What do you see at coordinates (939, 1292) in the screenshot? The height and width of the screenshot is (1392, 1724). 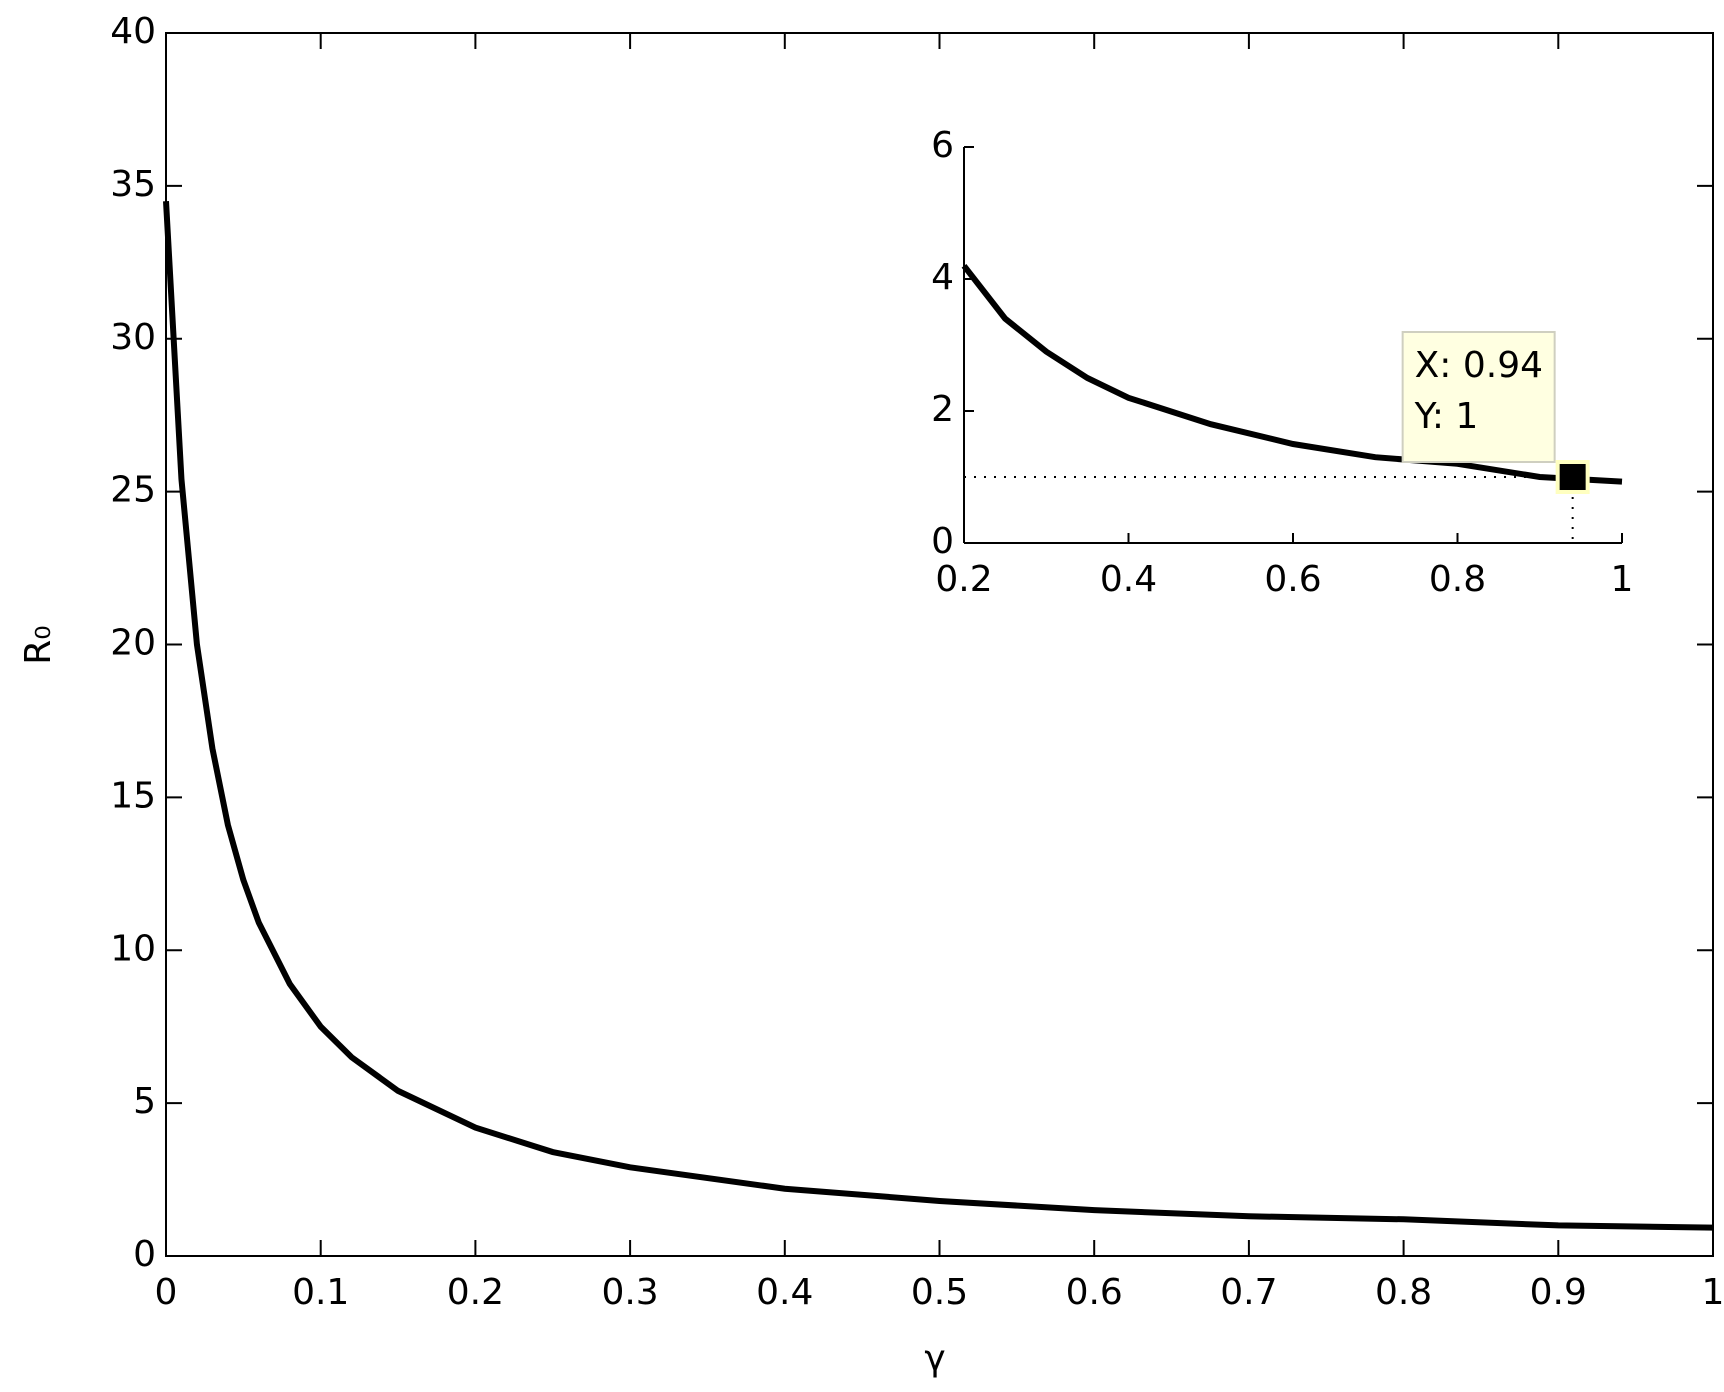 I see `x-tick-label: 0.5` at bounding box center [939, 1292].